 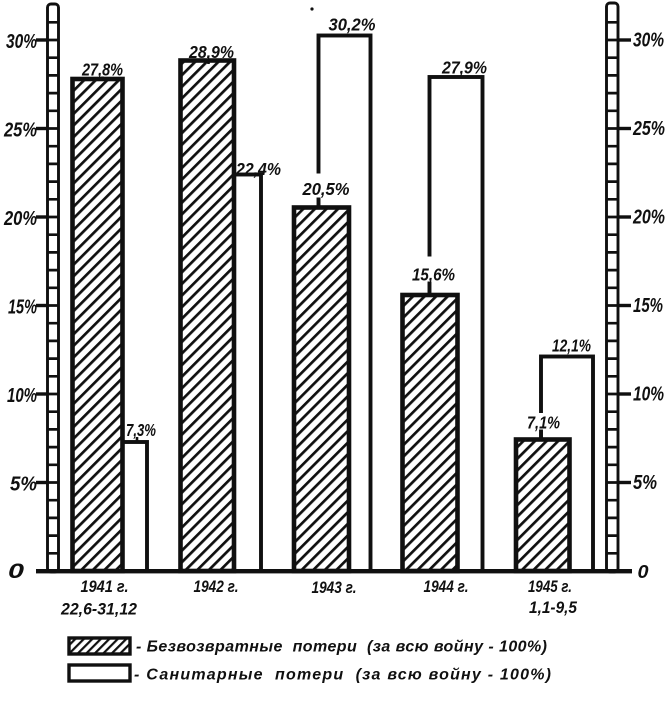 What do you see at coordinates (550, 587) in the screenshot?
I see `svg-text: 1945 г.` at bounding box center [550, 587].